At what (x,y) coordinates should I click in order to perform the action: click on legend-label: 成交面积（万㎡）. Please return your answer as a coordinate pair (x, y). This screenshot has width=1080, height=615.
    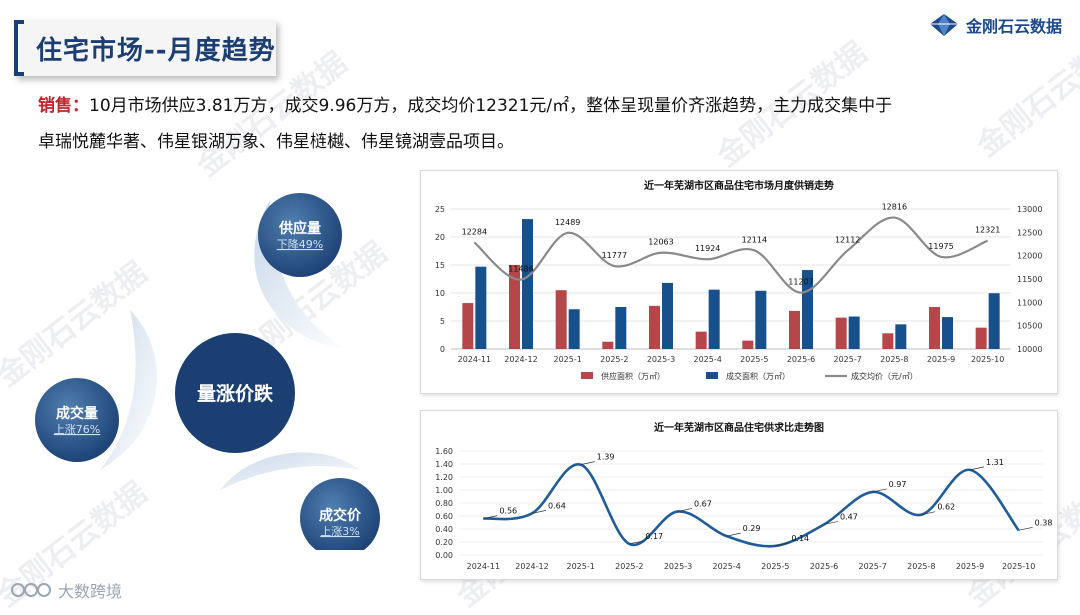
    Looking at the image, I should click on (758, 376).